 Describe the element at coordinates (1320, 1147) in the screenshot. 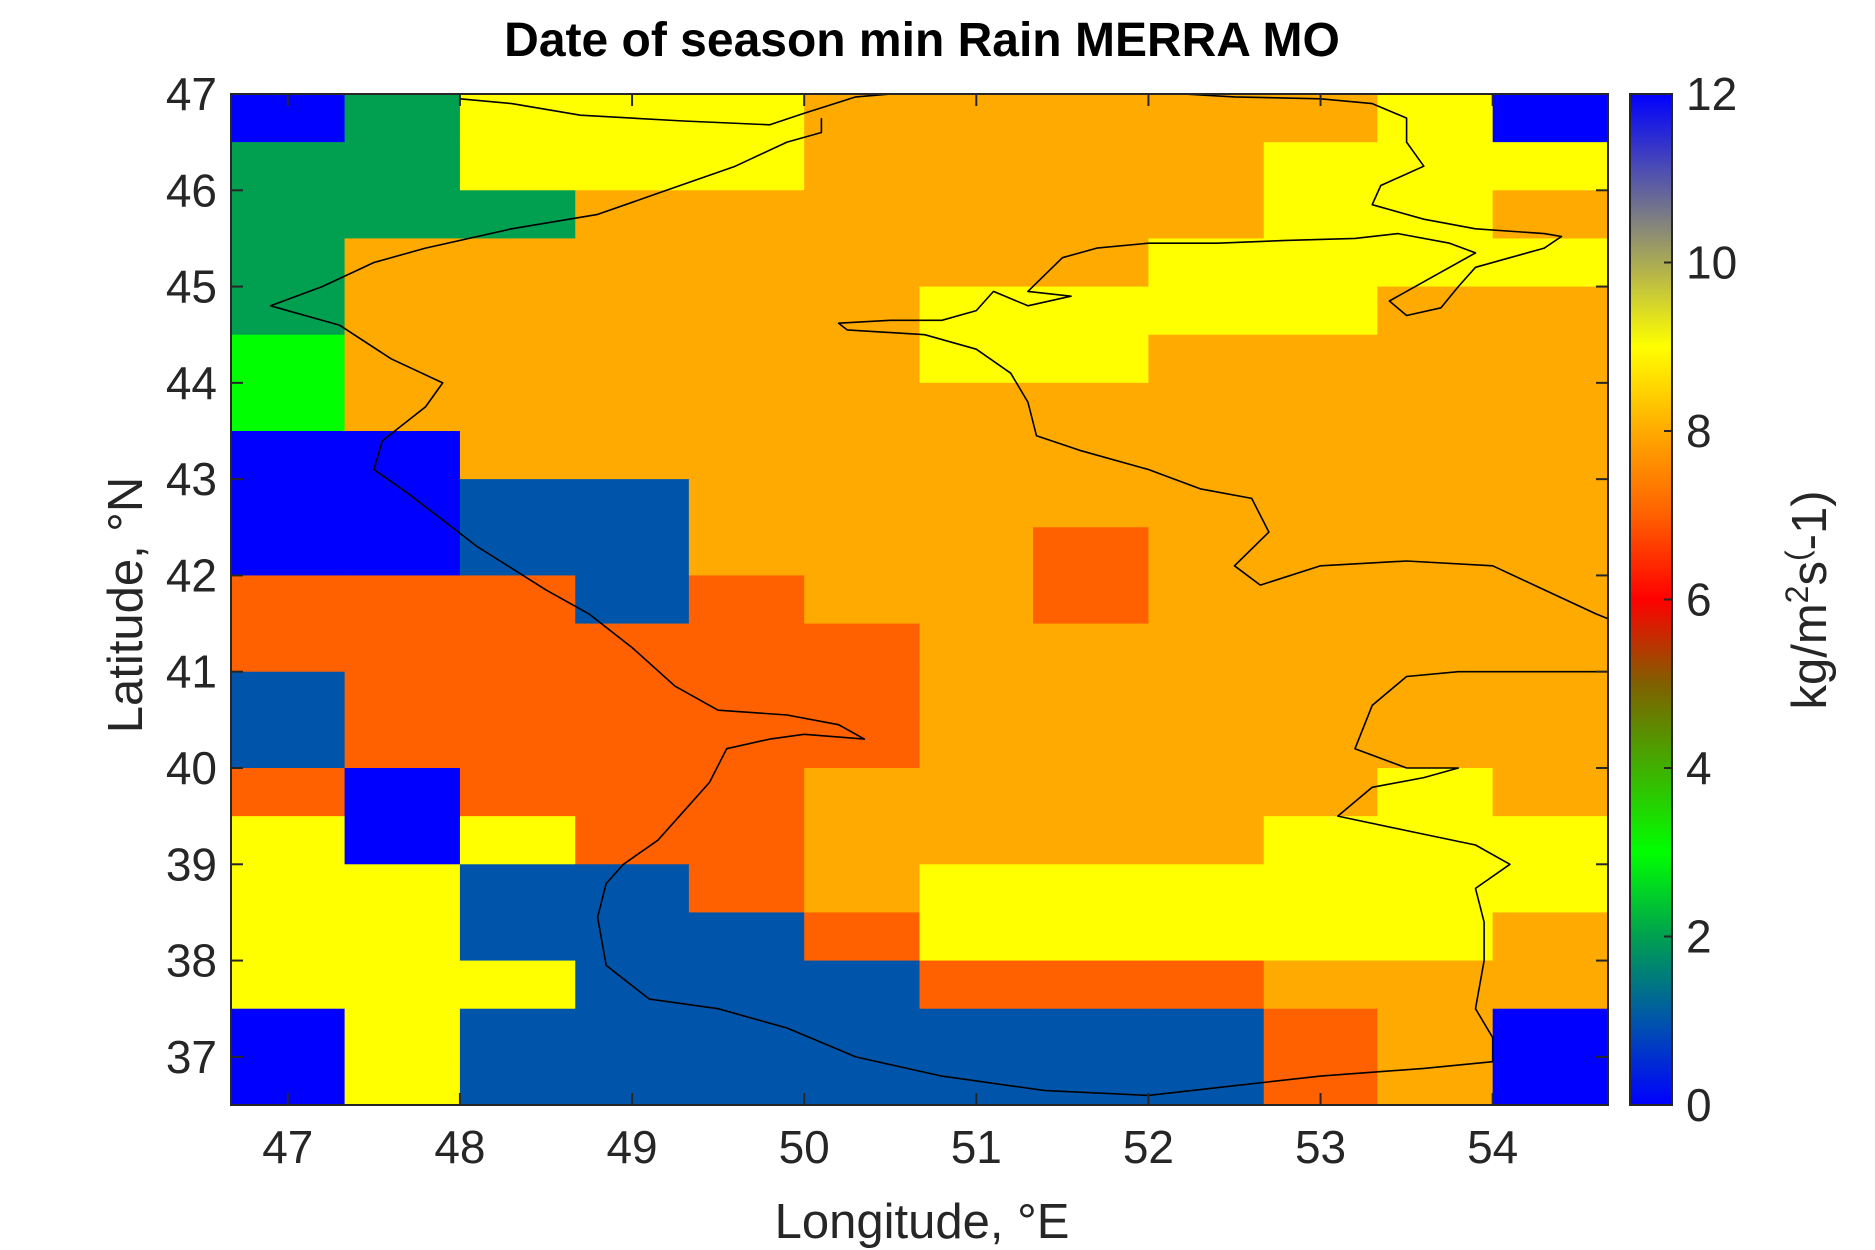

I see `x-tick-label: 53` at that location.